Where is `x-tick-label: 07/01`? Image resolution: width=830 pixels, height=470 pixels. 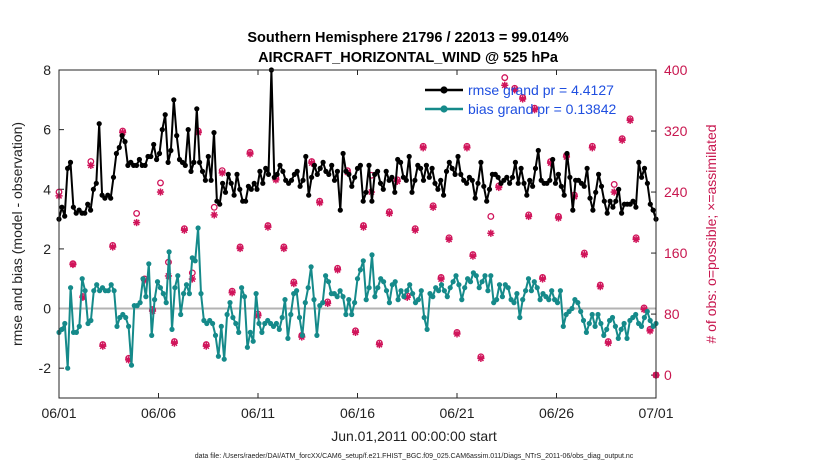
x-tick-label: 07/01 is located at coordinates (655, 413).